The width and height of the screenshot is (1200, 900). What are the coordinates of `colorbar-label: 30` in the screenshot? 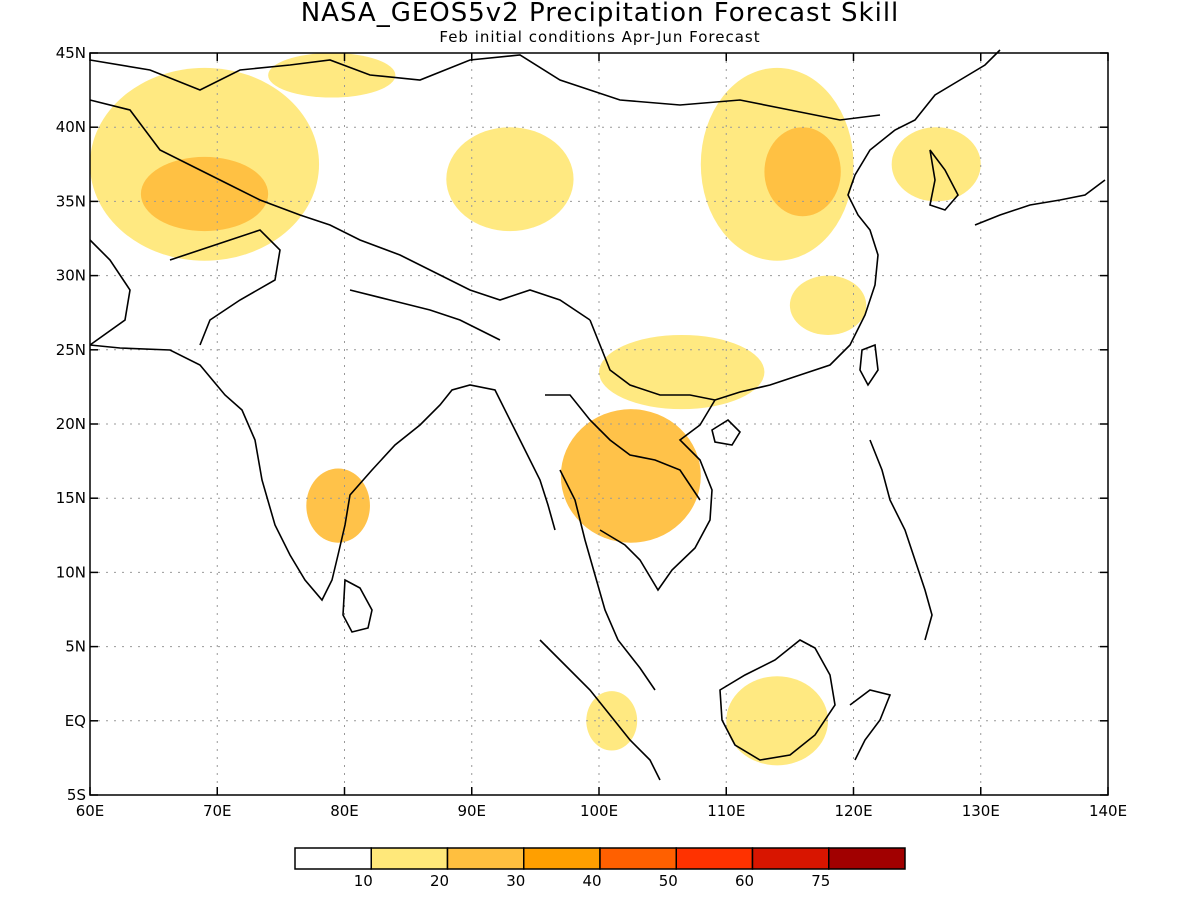 It's located at (515, 881).